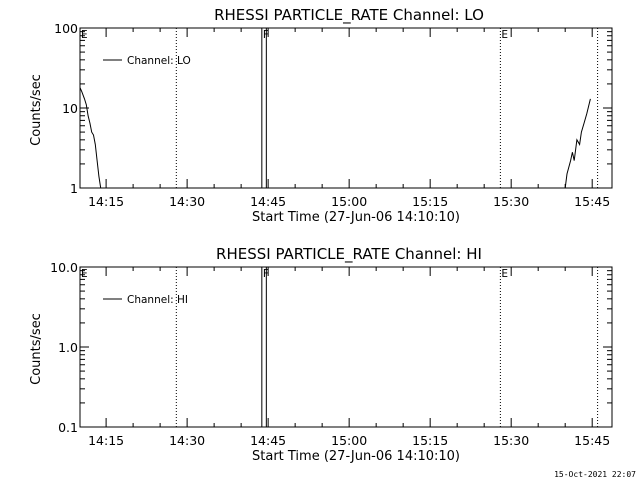 The image size is (640, 480). Describe the element at coordinates (66, 28) in the screenshot. I see `y-tick-label: 100` at that location.